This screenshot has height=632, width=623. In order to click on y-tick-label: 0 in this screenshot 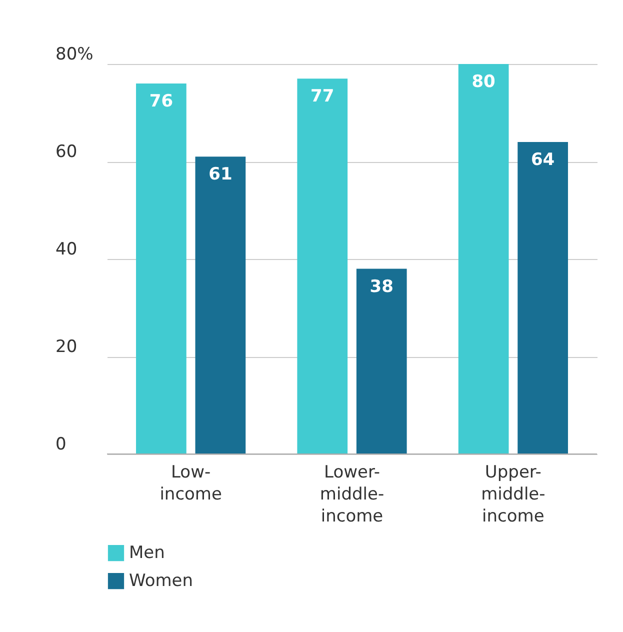, I will do `click(61, 444)`.